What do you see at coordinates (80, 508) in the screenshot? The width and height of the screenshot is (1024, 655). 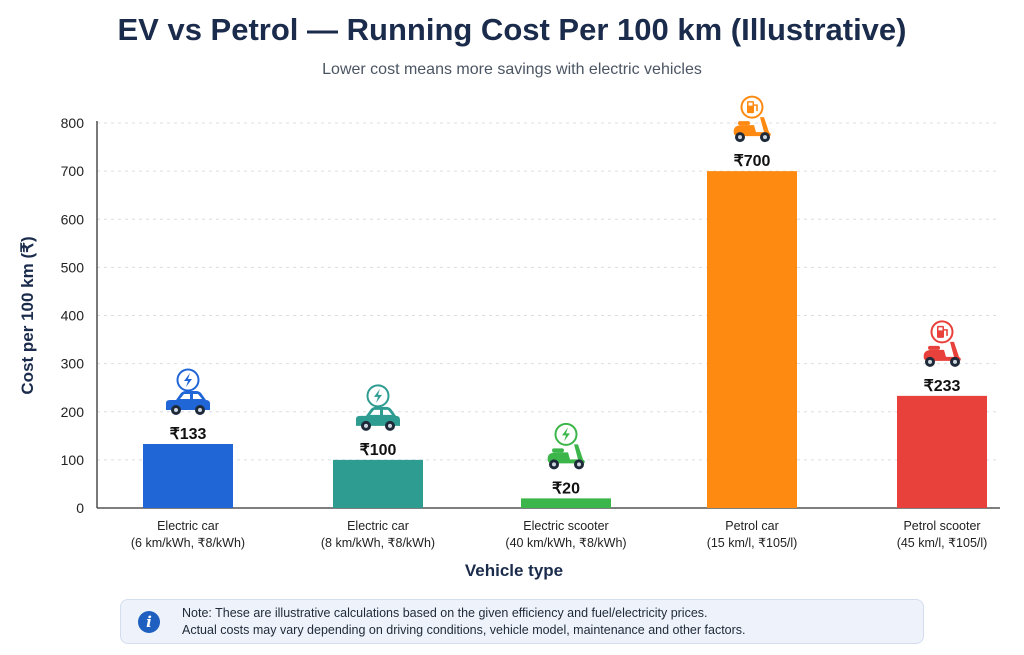 I see `y-tick-label: 0` at bounding box center [80, 508].